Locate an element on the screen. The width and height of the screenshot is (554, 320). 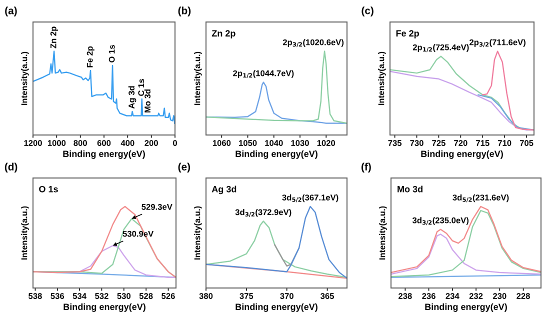
x-tick-label: 380 is located at coordinates (206, 296).